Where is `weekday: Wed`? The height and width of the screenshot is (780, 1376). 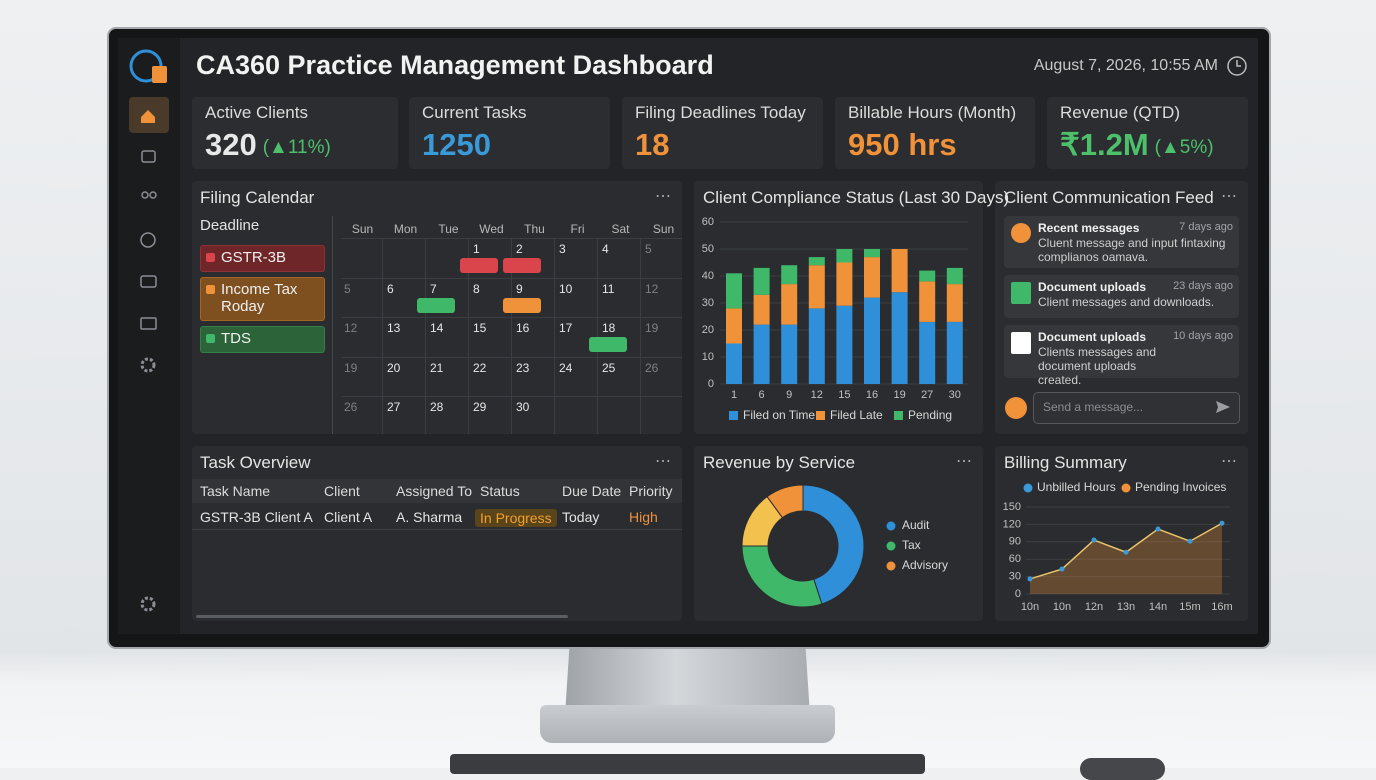 weekday: Wed is located at coordinates (491, 229).